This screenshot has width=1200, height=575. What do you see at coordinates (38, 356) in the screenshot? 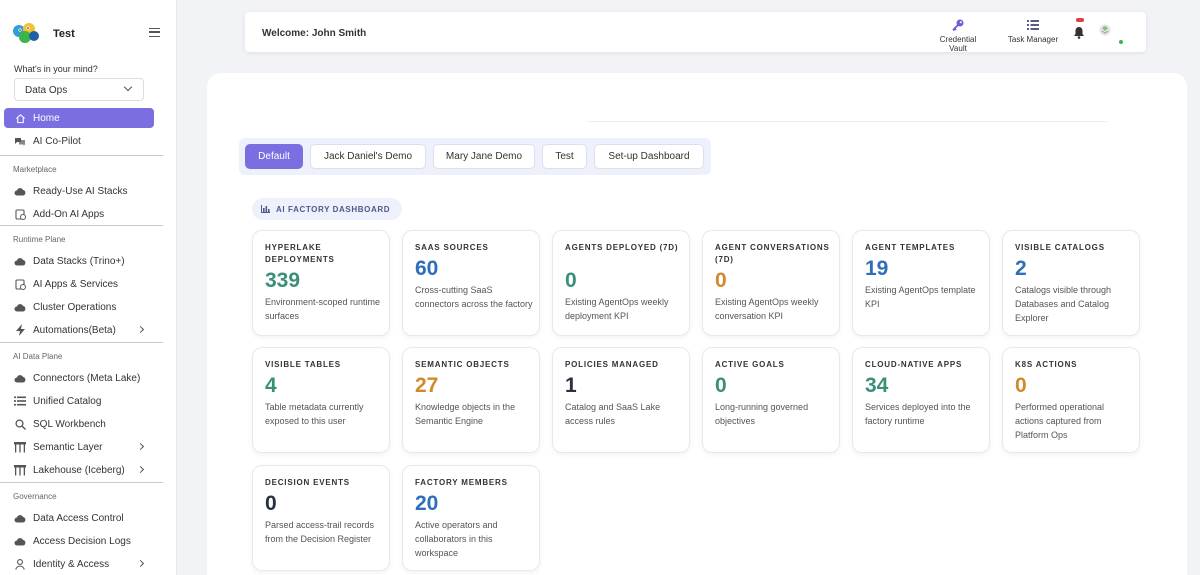
I see `section-label-ai-data-plane: AI Data Plane` at bounding box center [38, 356].